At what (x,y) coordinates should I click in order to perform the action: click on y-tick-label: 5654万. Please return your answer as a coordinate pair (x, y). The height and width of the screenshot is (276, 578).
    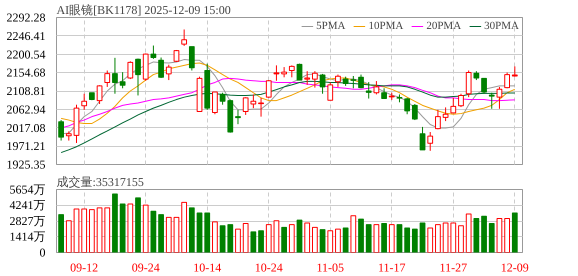
    Looking at the image, I should click on (28, 189).